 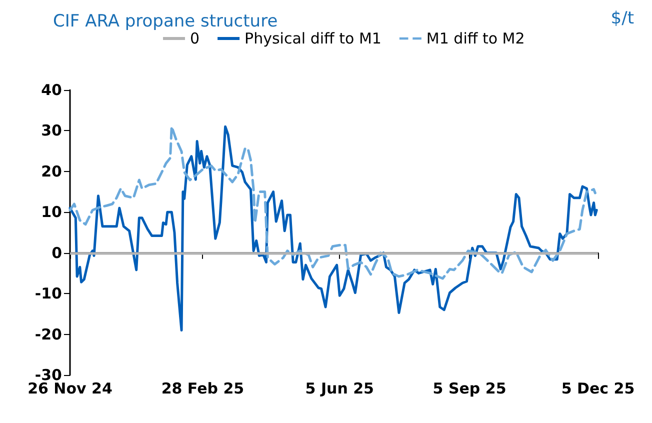 What do you see at coordinates (48, 334) in the screenshot?
I see `y-tick-label: -20` at bounding box center [48, 334].